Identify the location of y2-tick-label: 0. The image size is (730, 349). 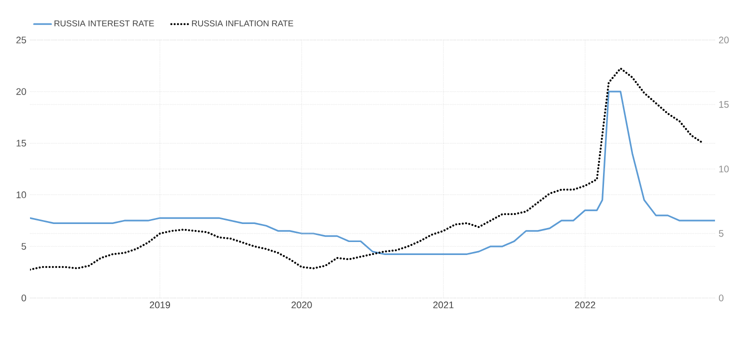
(721, 298).